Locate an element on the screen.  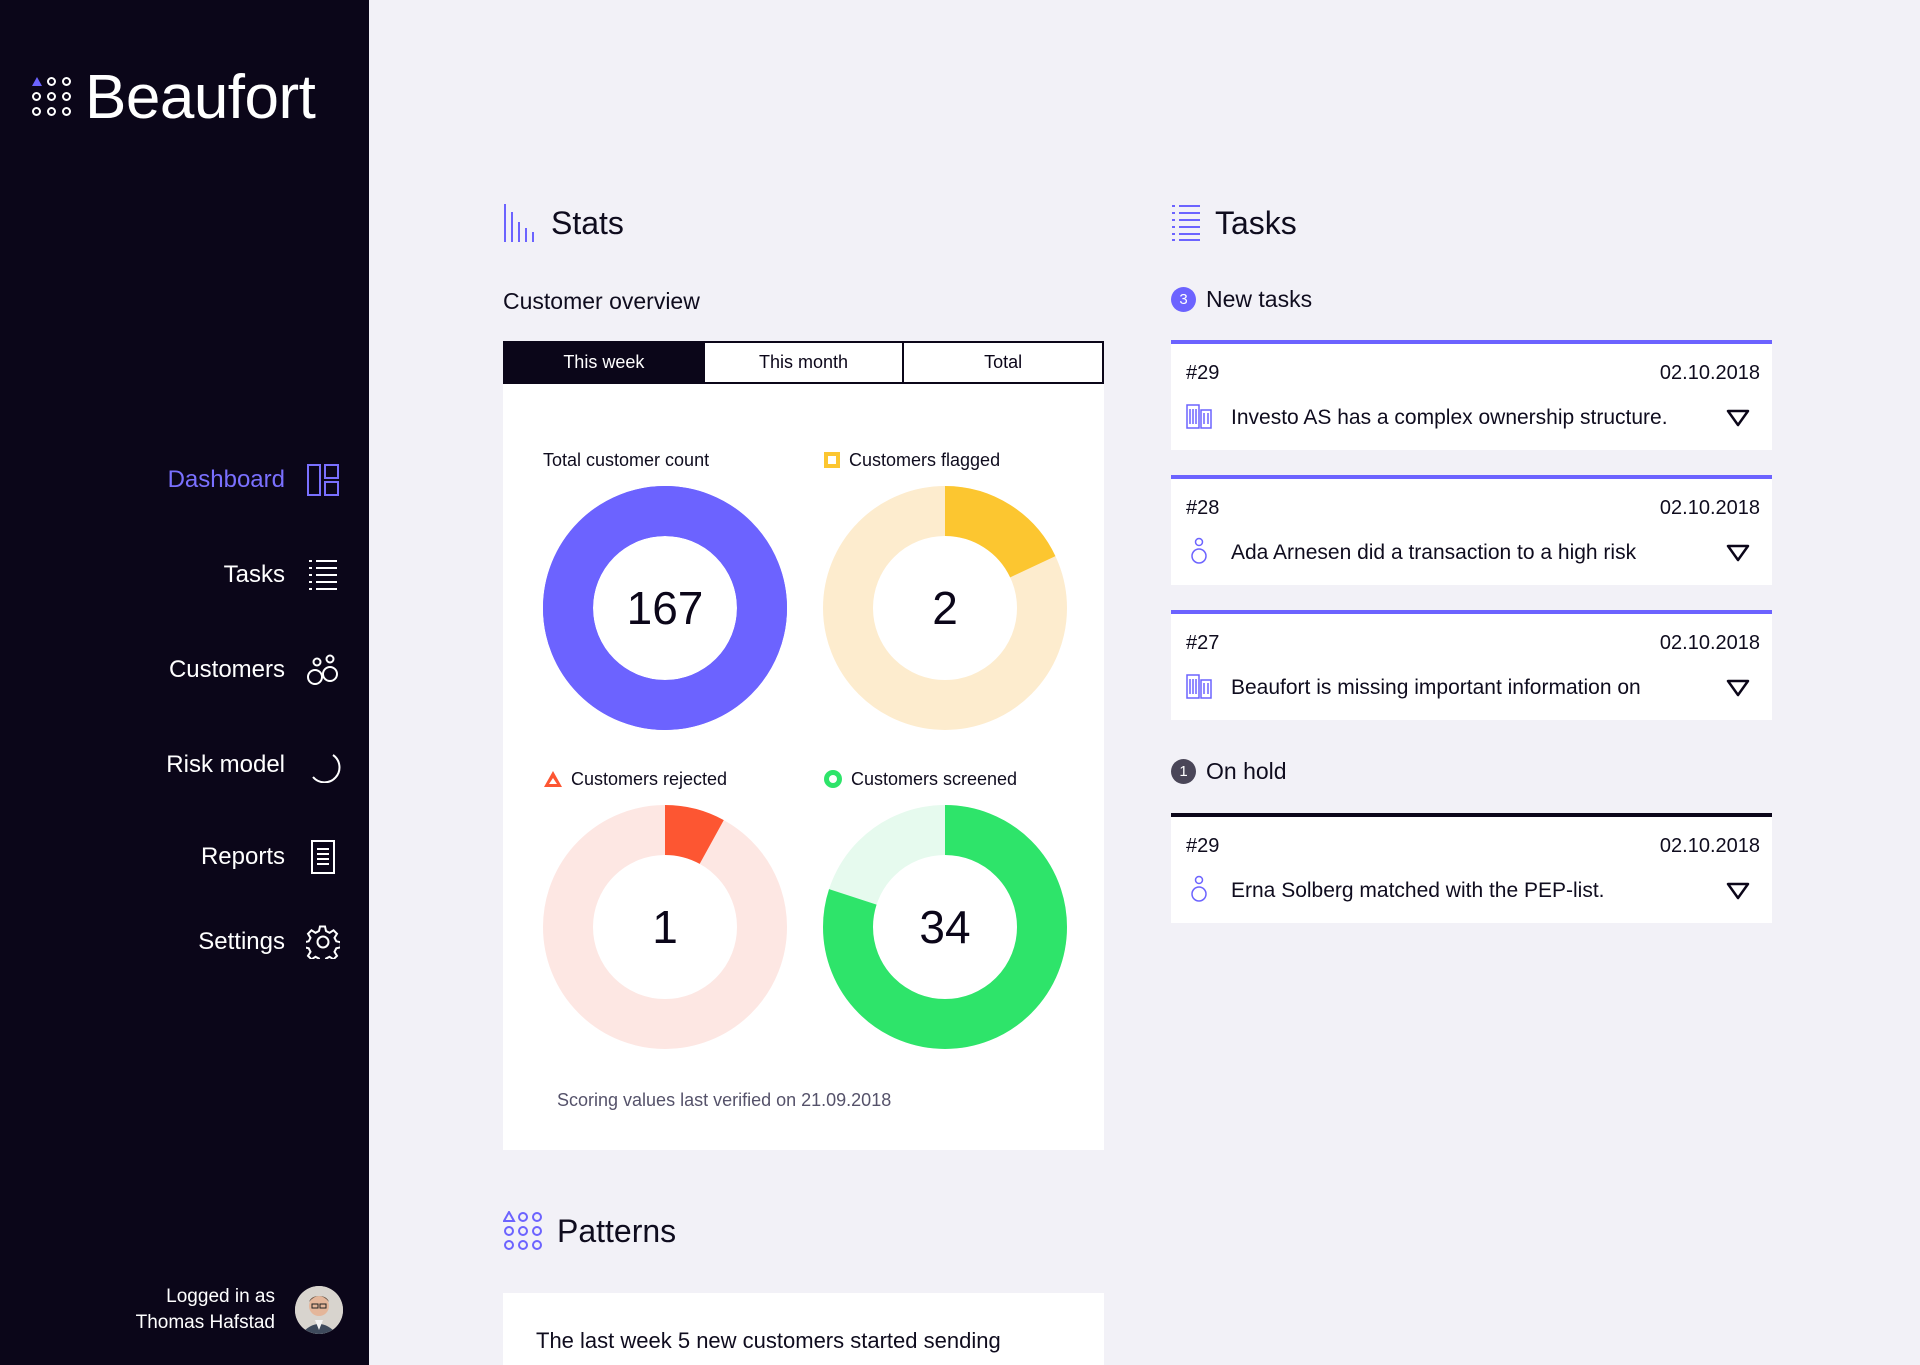
patterns-icon is located at coordinates (523, 1231).